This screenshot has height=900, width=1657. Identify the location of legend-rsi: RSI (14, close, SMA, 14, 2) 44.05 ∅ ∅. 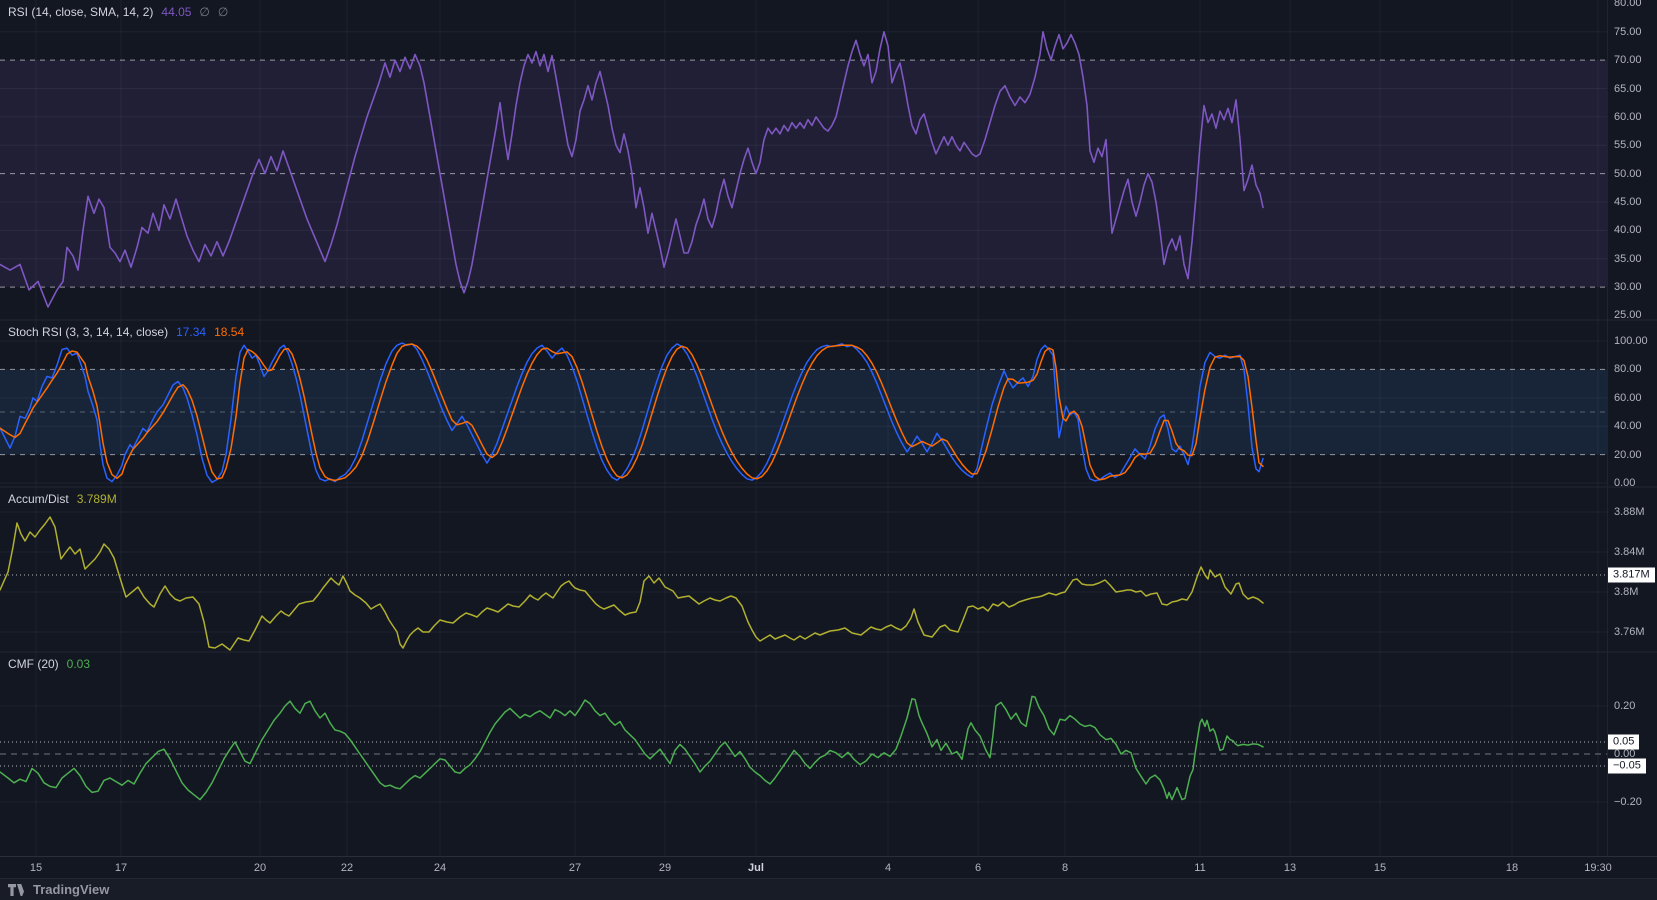
(118, 12).